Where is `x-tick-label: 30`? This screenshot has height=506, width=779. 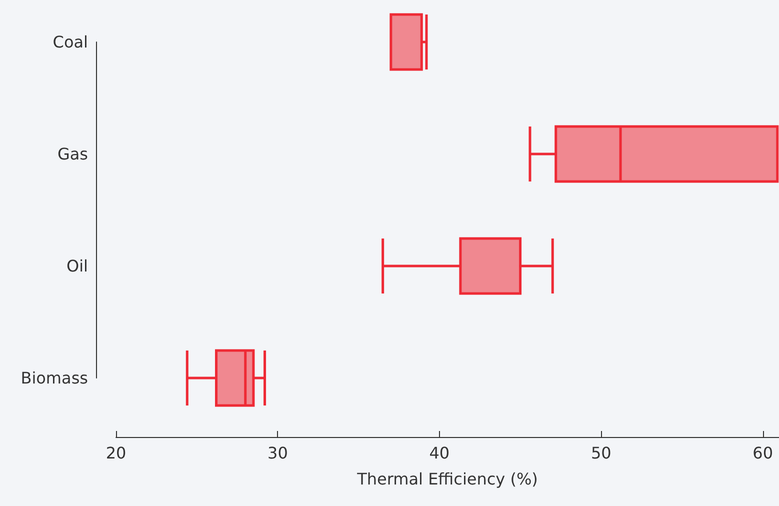
x-tick-label: 30 is located at coordinates (278, 453).